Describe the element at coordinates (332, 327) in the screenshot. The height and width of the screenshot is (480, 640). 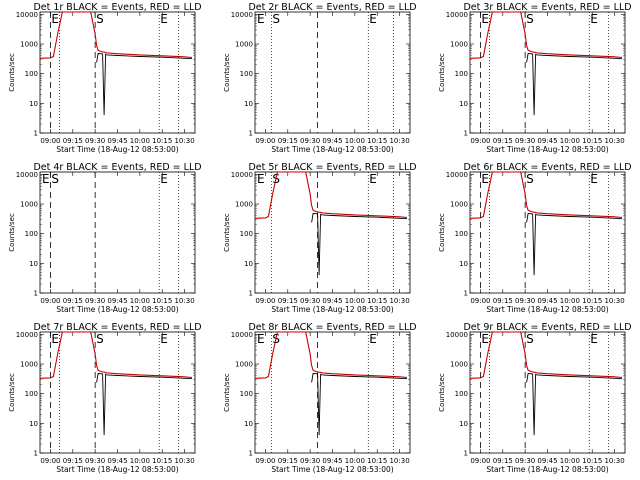
I see `panel-title: Det 8r BLACK = Events, RED = LLD` at that location.